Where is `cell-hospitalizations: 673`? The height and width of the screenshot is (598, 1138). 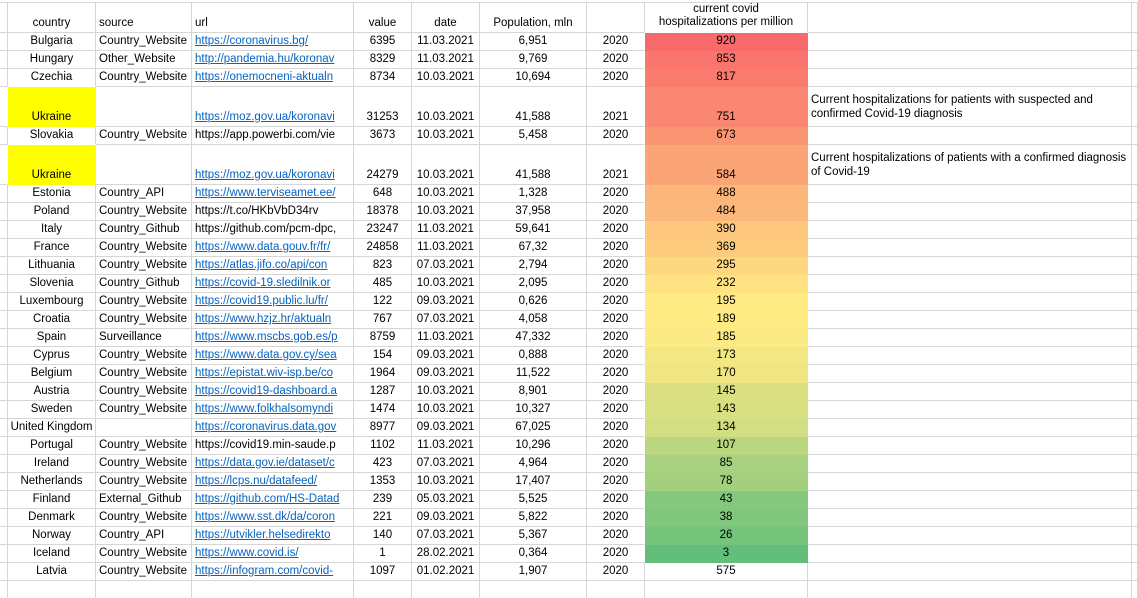
cell-hospitalizations: 673 is located at coordinates (726, 136).